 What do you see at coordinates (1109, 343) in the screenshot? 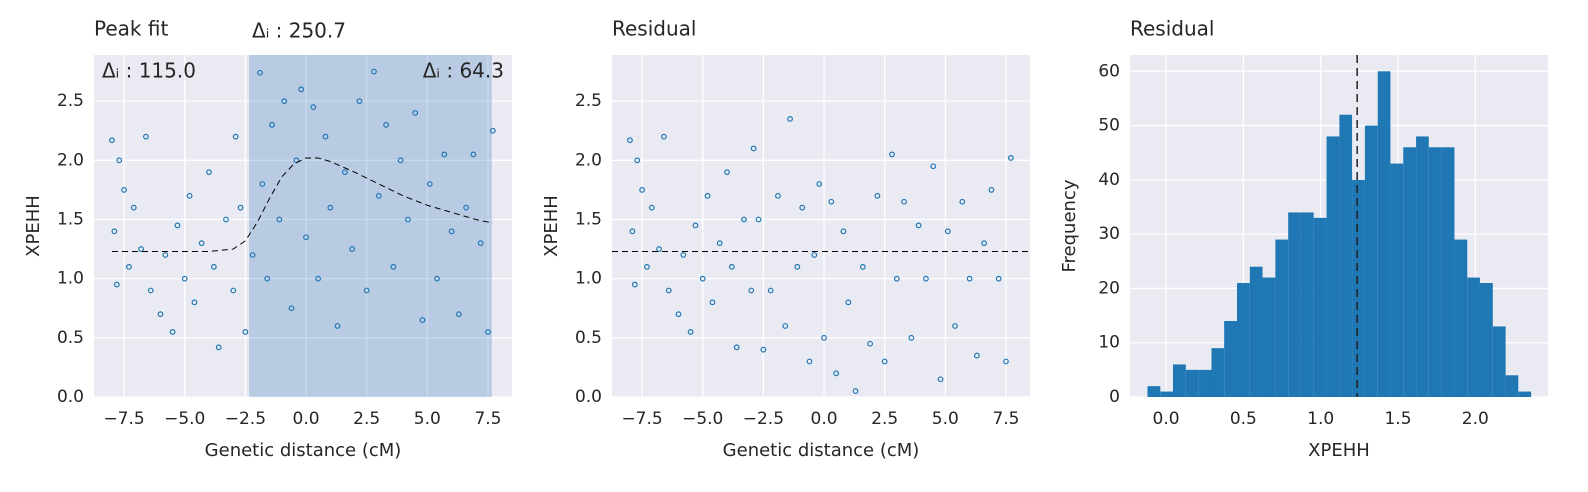
I see `y-tick-label: 10` at bounding box center [1109, 343].